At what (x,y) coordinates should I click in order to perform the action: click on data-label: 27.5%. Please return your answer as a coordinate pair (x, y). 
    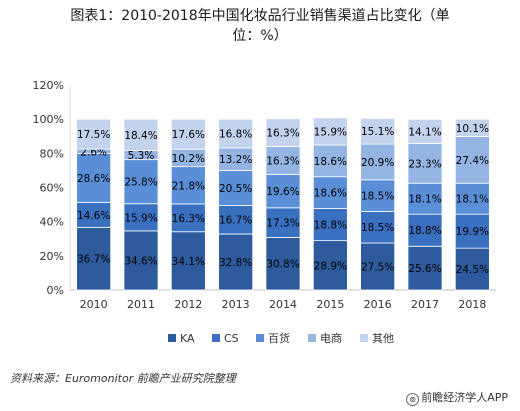
    Looking at the image, I should click on (377, 268).